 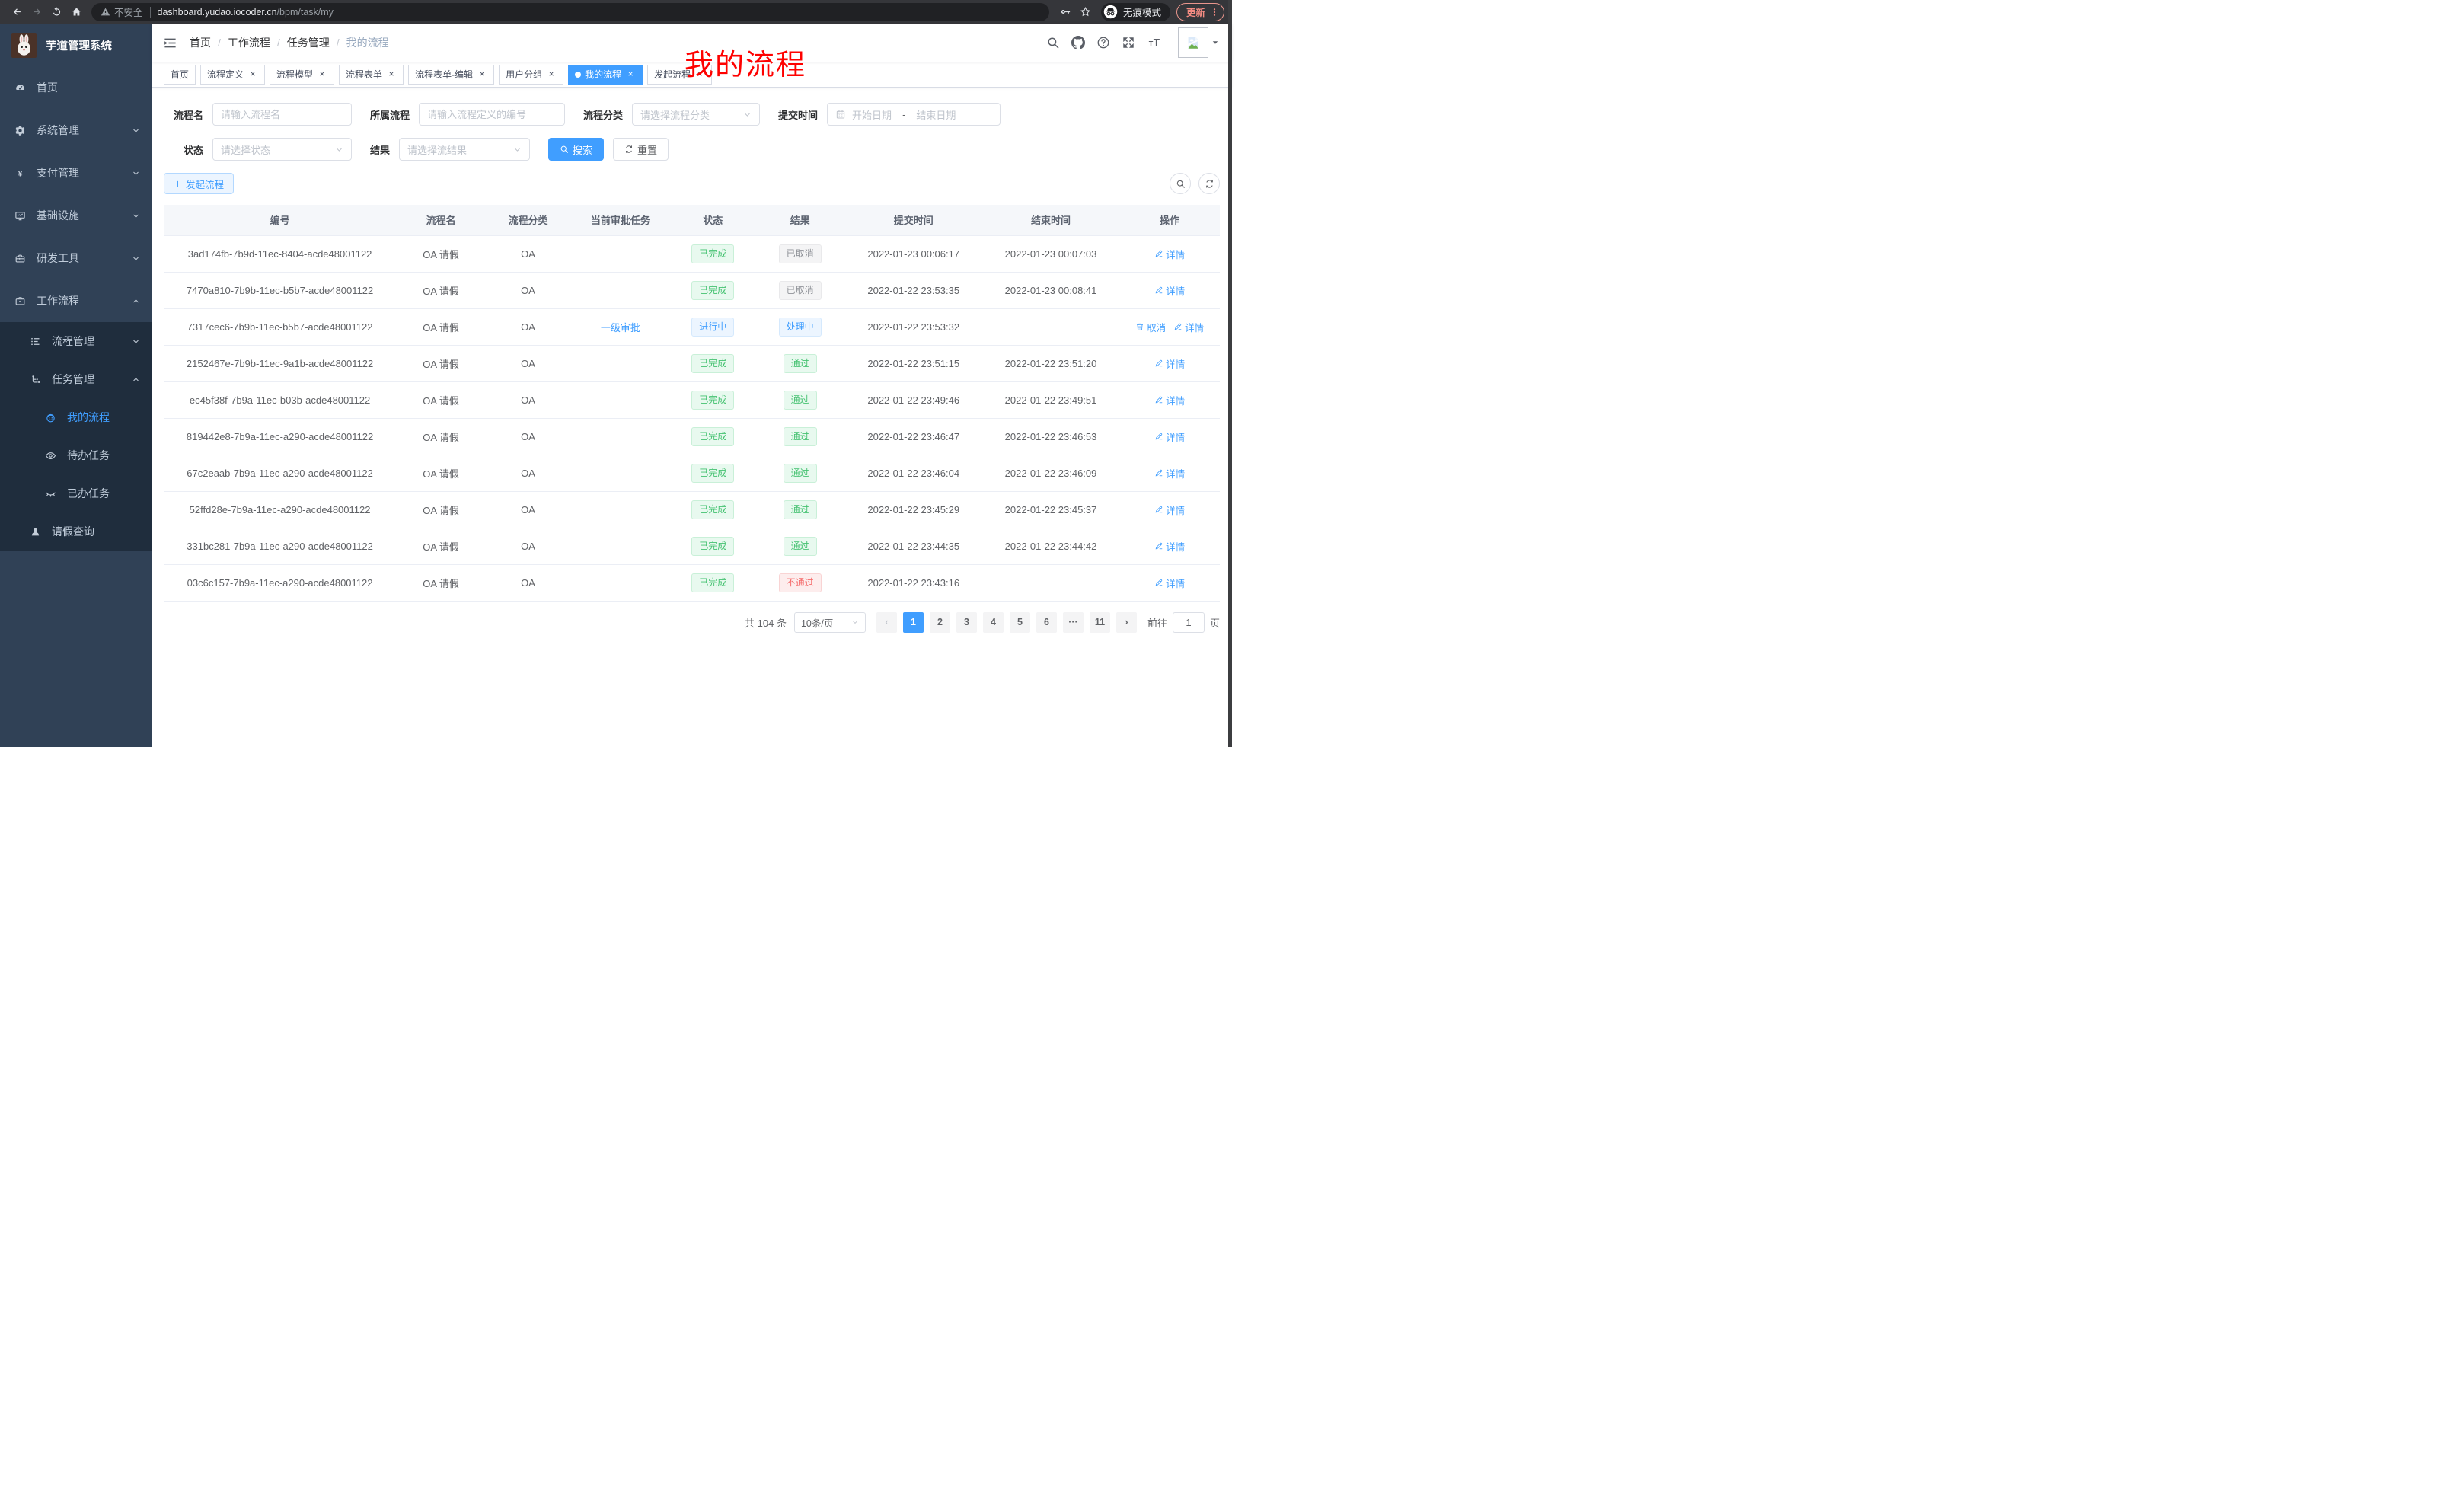 What do you see at coordinates (1155, 42) in the screenshot?
I see `font-size-button` at bounding box center [1155, 42].